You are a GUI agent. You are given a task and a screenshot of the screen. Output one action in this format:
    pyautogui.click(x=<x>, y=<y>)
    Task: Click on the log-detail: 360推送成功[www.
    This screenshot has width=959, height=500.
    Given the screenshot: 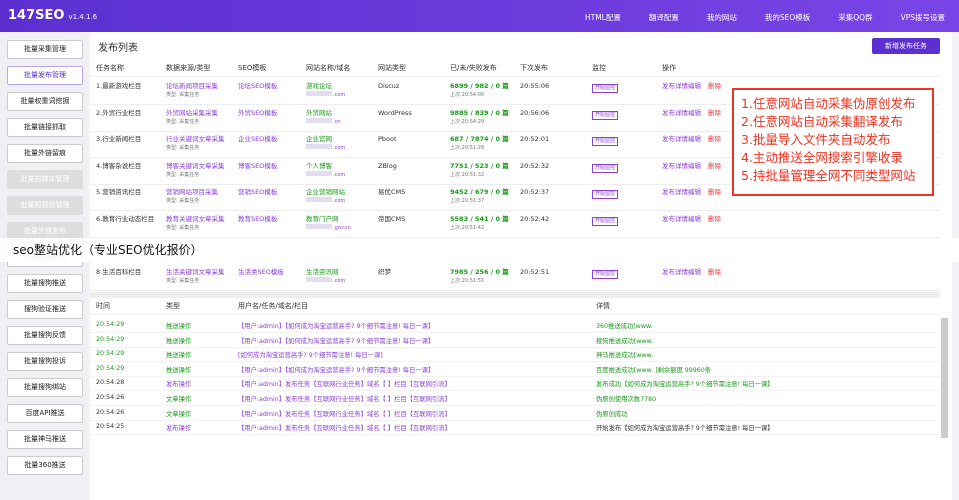 What is the action you would take?
    pyautogui.click(x=624, y=326)
    